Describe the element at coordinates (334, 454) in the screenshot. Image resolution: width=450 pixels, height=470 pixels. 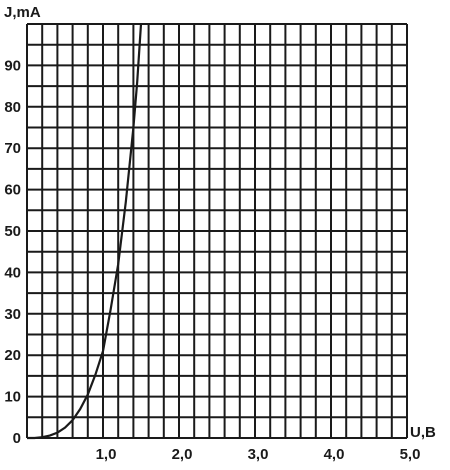
I see `x-tick-label: 4,0` at that location.